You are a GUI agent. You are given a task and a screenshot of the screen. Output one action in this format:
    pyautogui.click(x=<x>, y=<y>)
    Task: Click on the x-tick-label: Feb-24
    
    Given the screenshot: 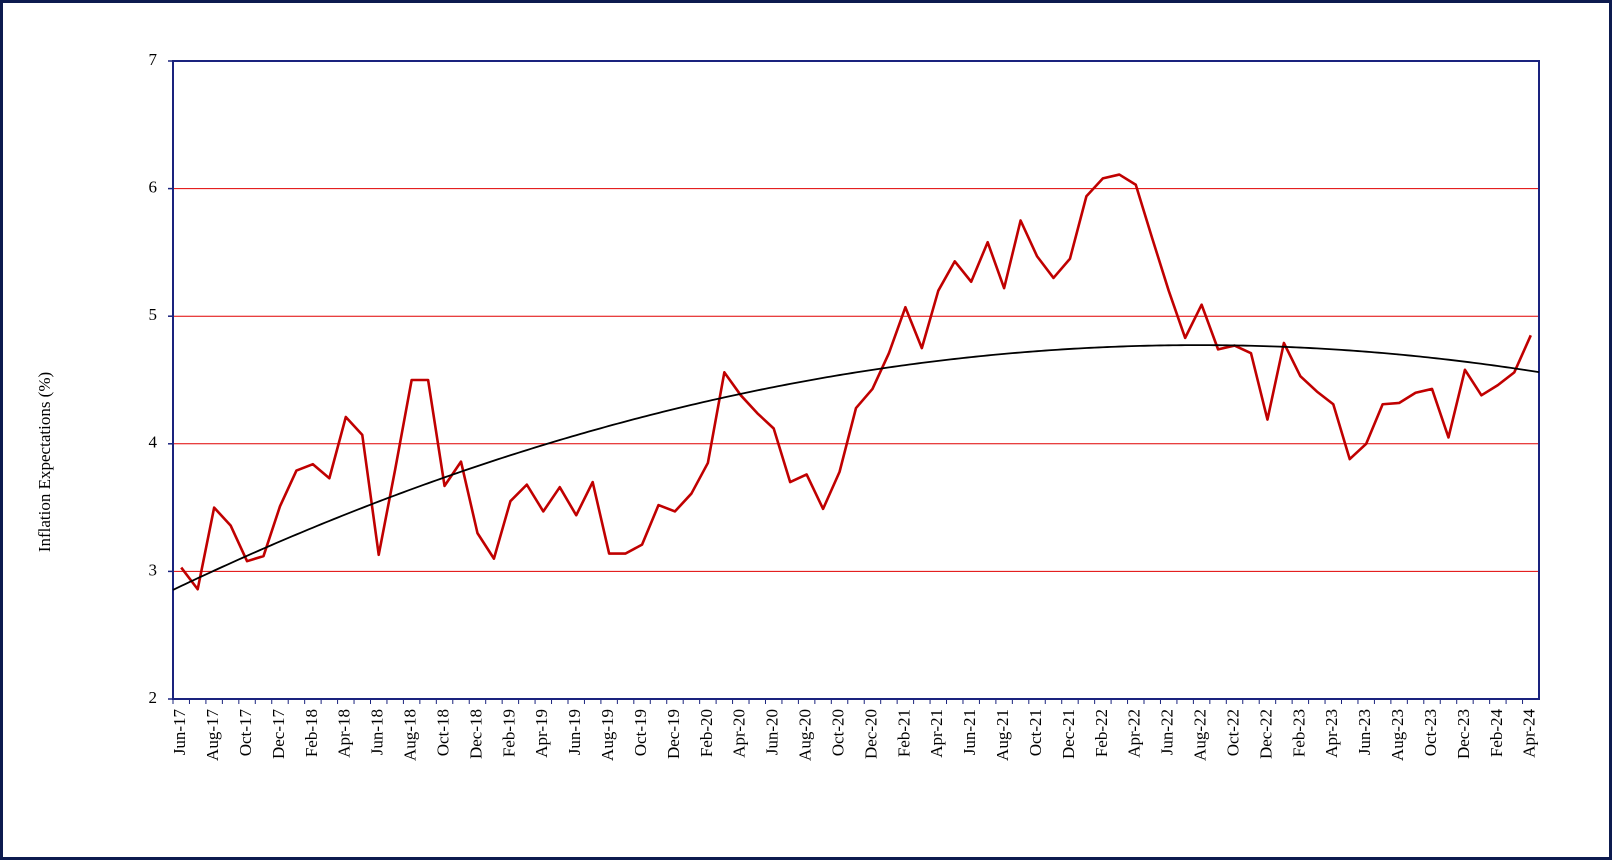 What is the action you would take?
    pyautogui.click(x=1496, y=733)
    